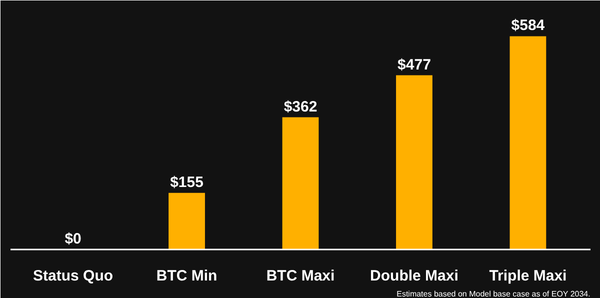  I want to click on x-tick-label: Double Maxi, so click(414, 276).